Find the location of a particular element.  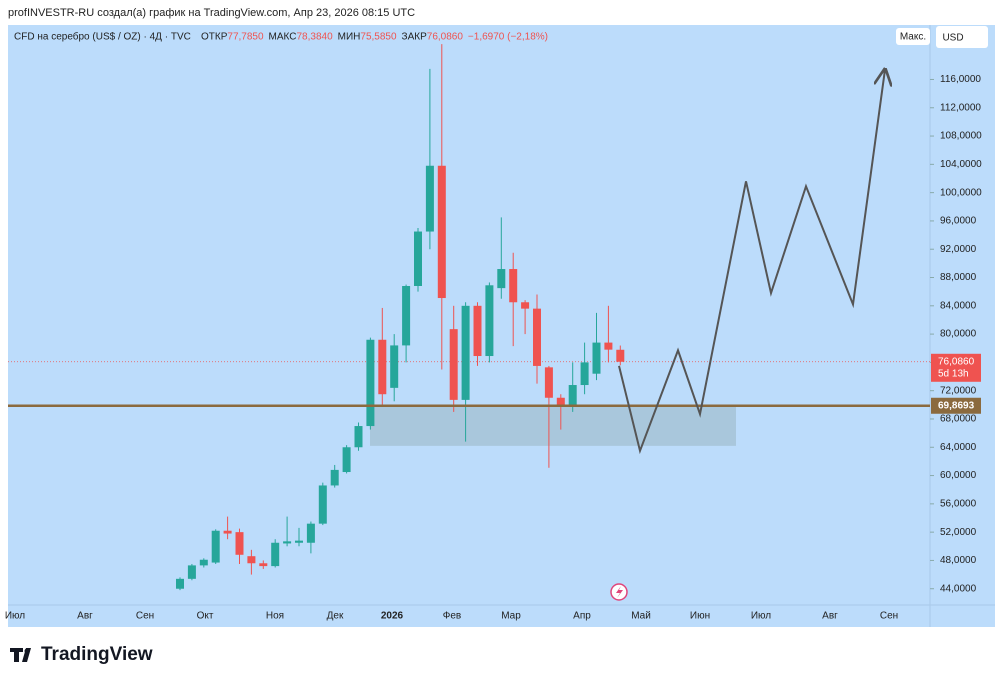

y-tick-label: 92,0000 is located at coordinates (958, 249).